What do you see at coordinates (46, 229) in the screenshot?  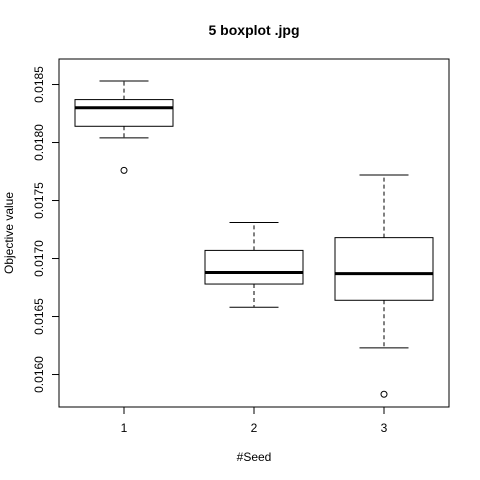 I see `y-axis: 0.0160 0.0165 0.0170 0.0175 0.0180 0.0185` at bounding box center [46, 229].